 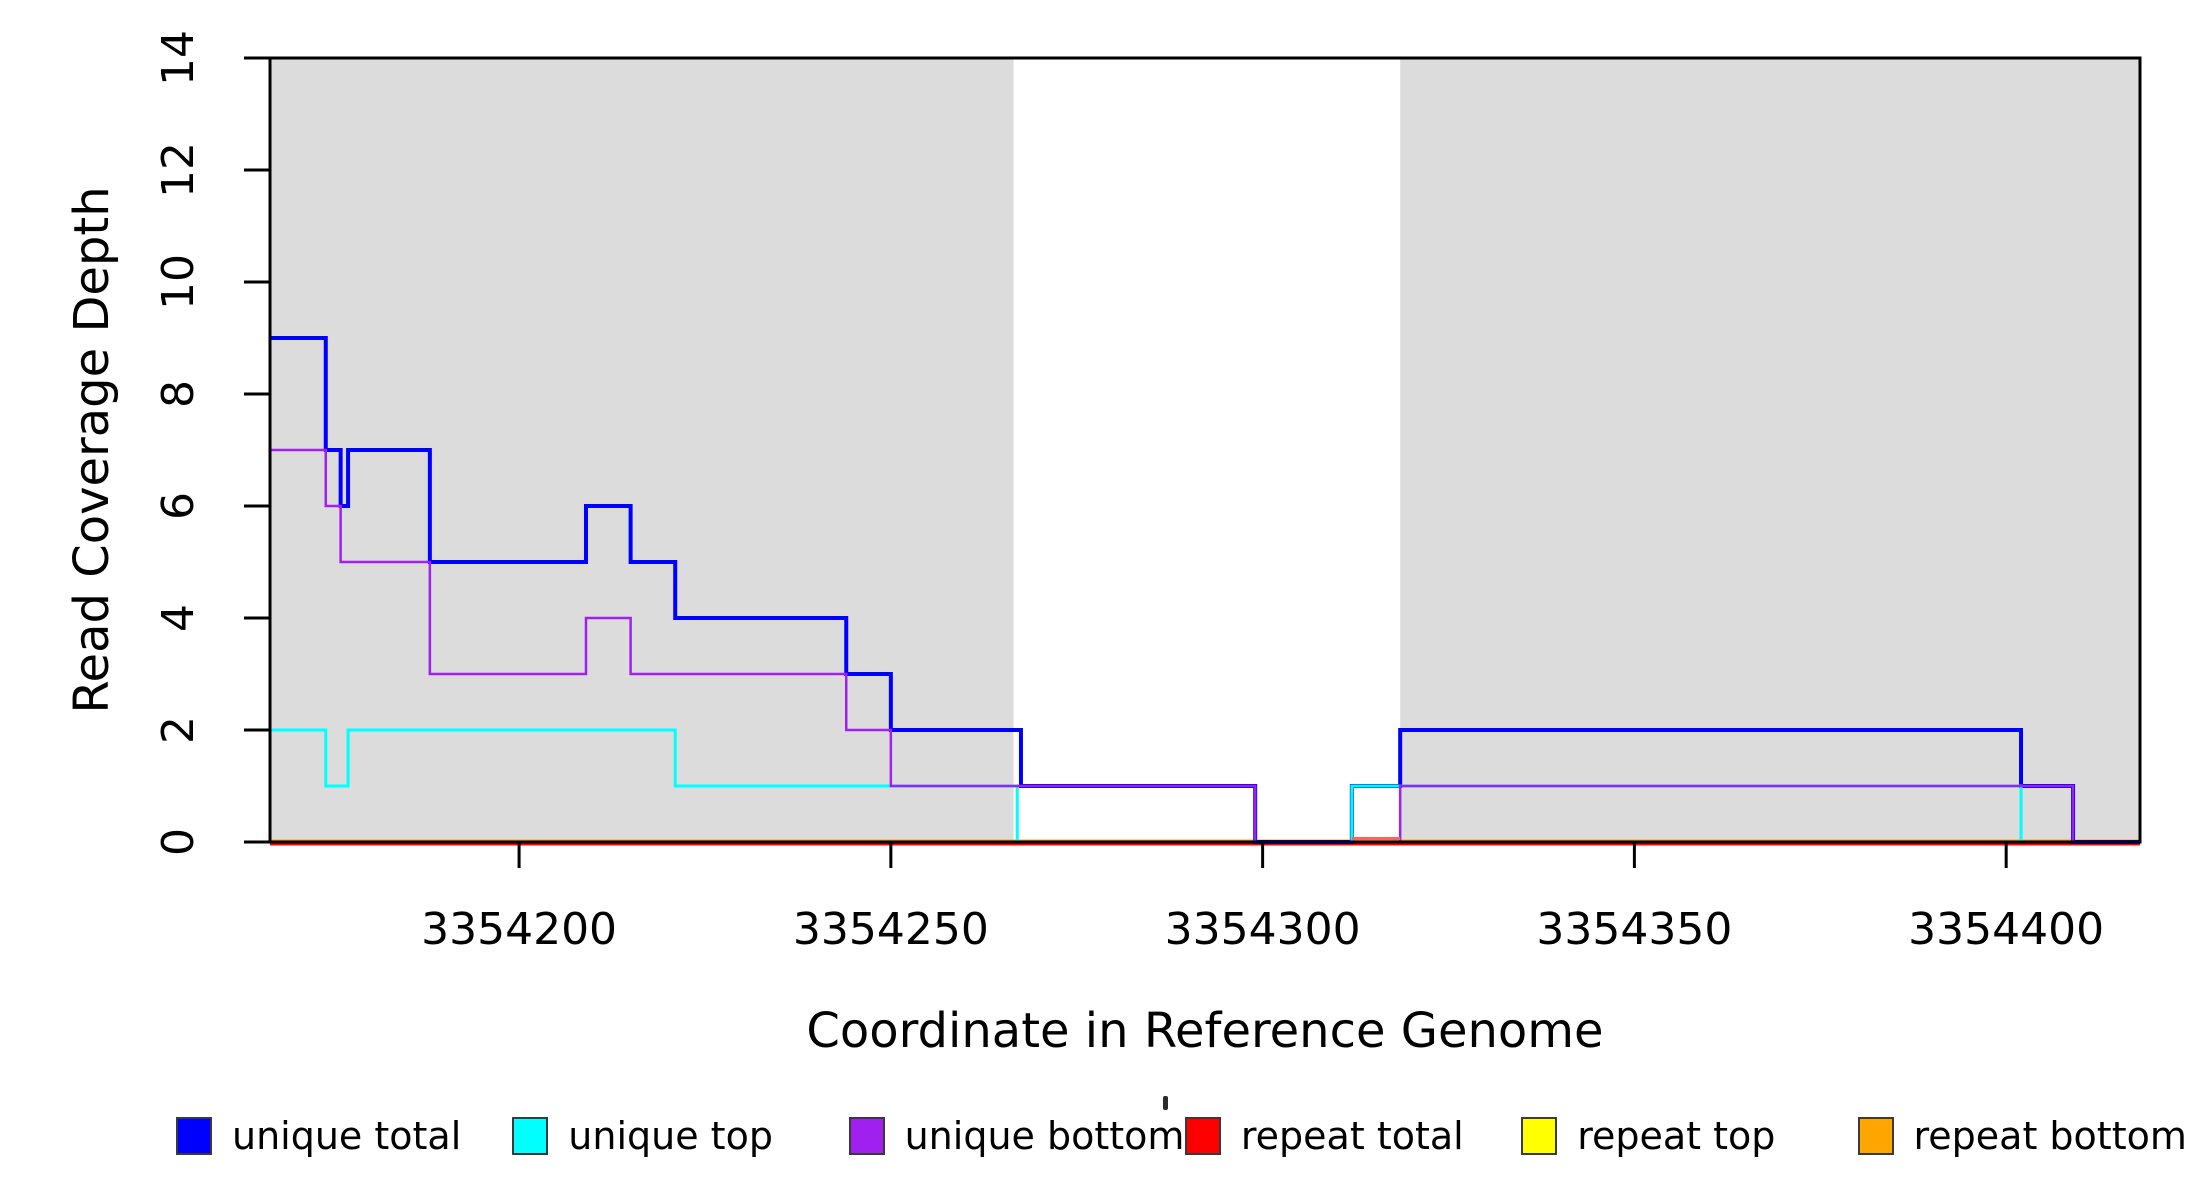 I want to click on legend-item-unique-total: unique total, so click(x=318, y=1136).